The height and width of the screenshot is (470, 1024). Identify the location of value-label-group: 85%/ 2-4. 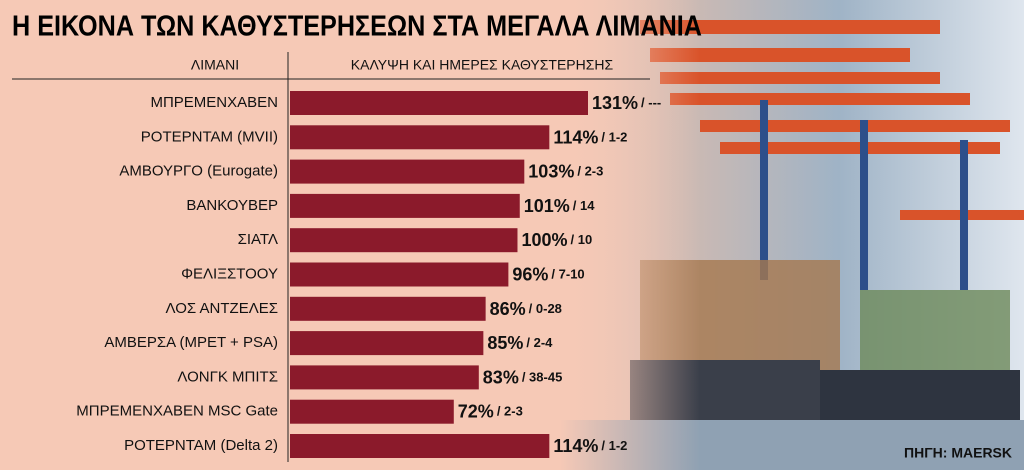
(520, 343).